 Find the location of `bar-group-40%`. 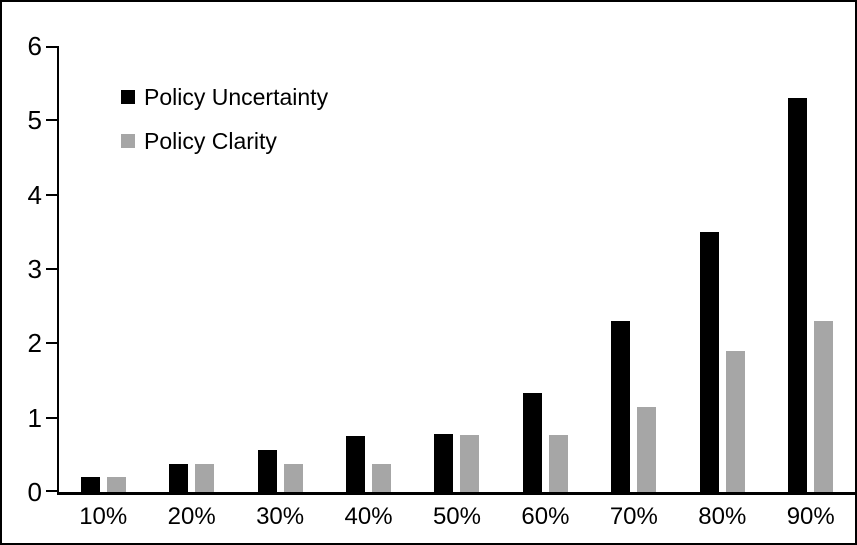

bar-group-40% is located at coordinates (368, 269).